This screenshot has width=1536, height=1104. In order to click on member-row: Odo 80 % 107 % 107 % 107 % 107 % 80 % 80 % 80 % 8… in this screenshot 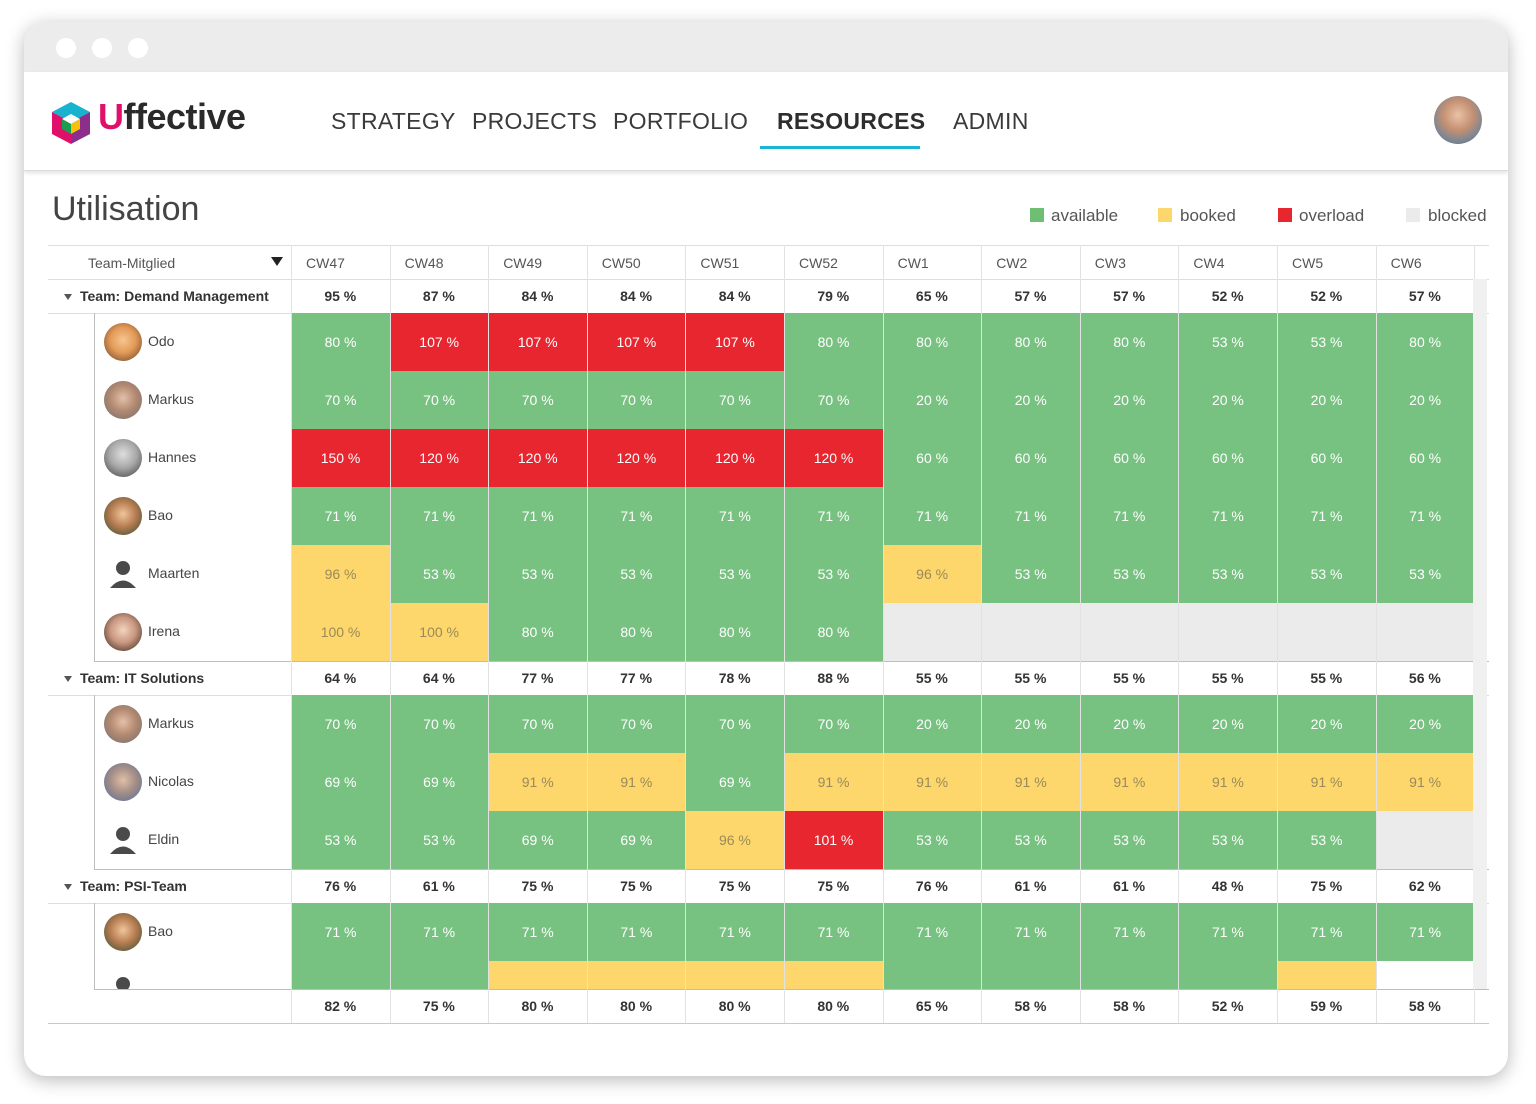, I will do `click(768, 342)`.